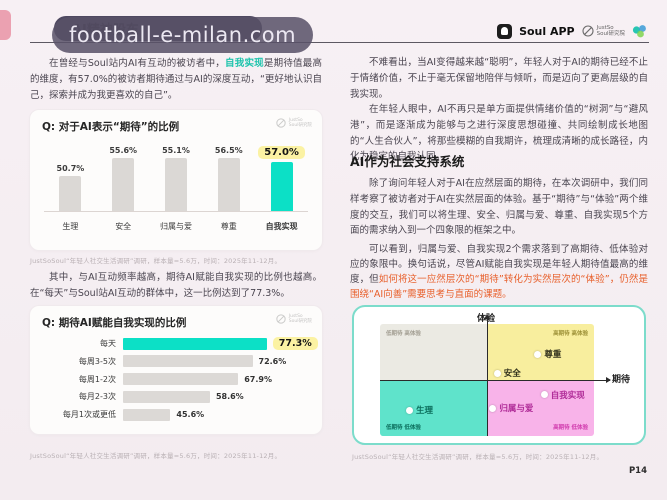  What do you see at coordinates (228, 226) in the screenshot?
I see `bar-category-label: 尊重` at bounding box center [228, 226].